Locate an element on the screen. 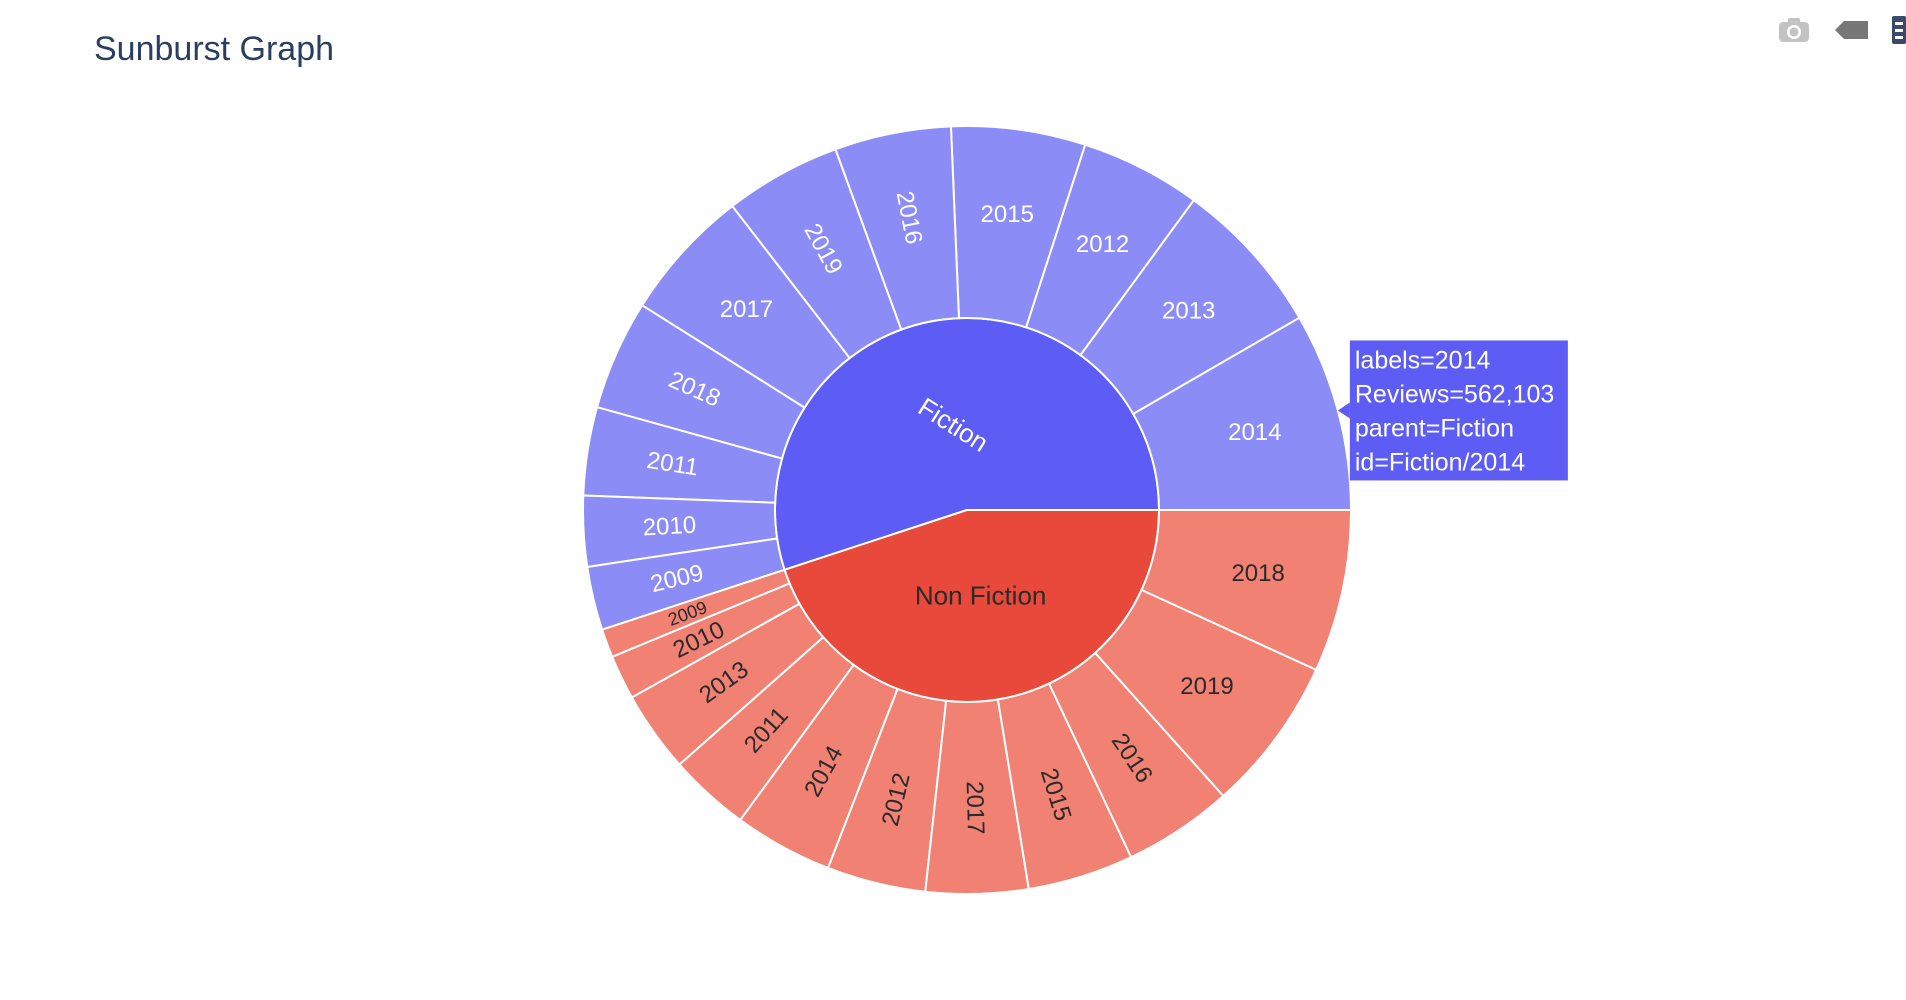 The image size is (1906, 1000). tag-icon is located at coordinates (1852, 30).